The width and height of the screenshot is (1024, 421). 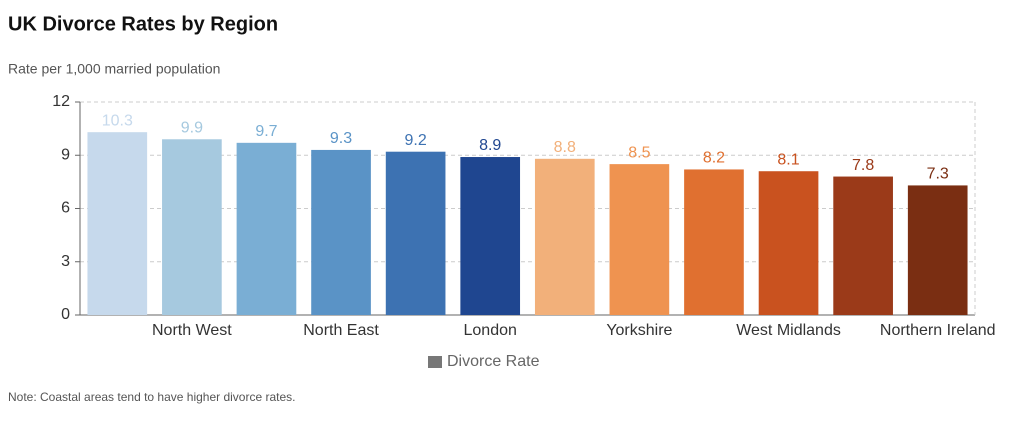 What do you see at coordinates (938, 174) in the screenshot?
I see `value-label: 7.3` at bounding box center [938, 174].